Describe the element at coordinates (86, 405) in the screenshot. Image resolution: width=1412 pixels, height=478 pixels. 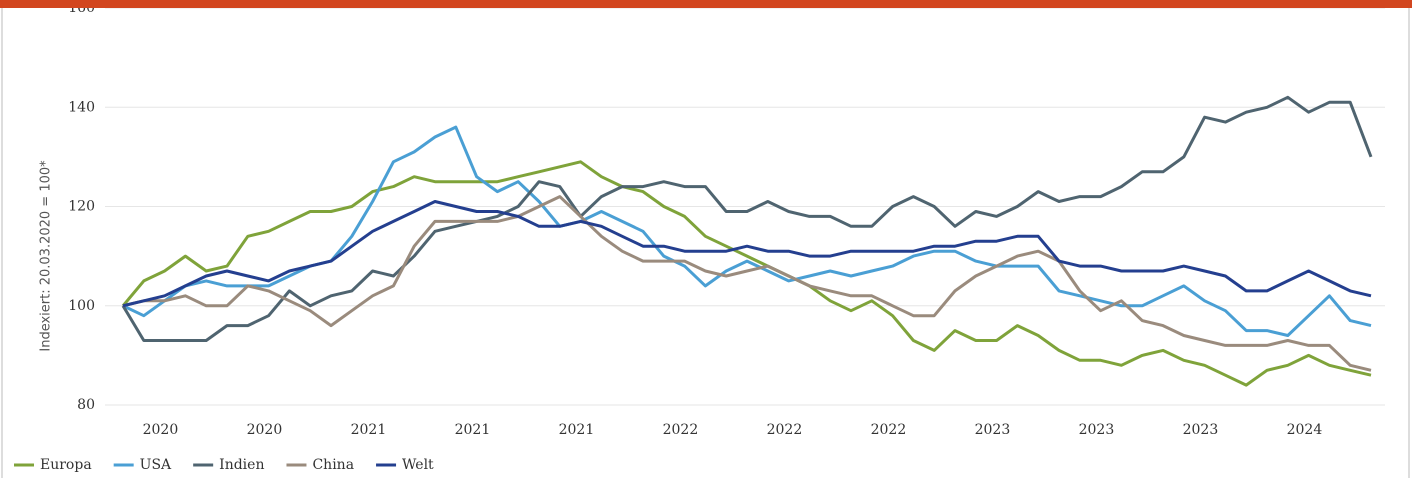
I see `y-tick-label: 80` at that location.